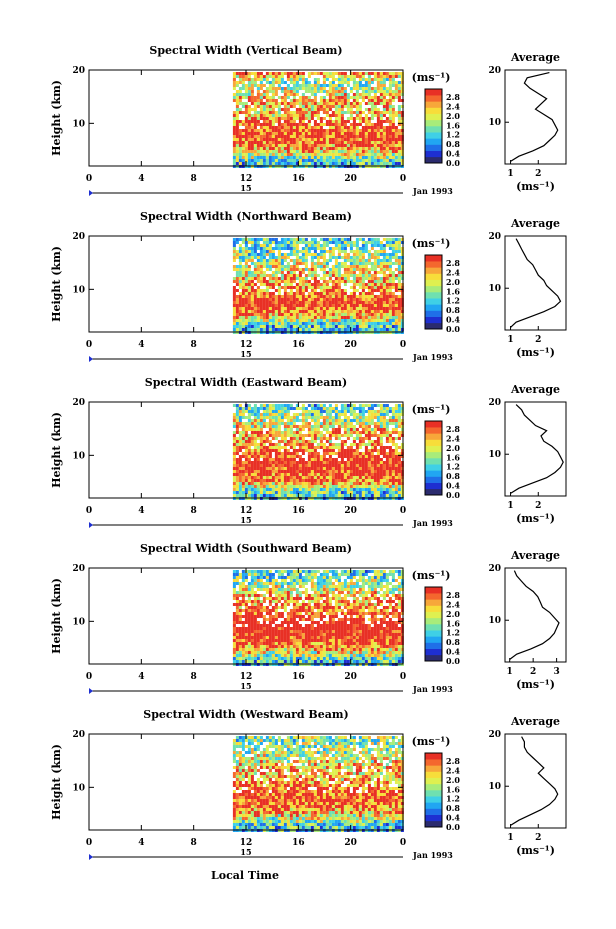 This screenshot has width=616, height=929. What do you see at coordinates (453, 320) in the screenshot?
I see `colorbar-tick-label: 0.4` at bounding box center [453, 320].